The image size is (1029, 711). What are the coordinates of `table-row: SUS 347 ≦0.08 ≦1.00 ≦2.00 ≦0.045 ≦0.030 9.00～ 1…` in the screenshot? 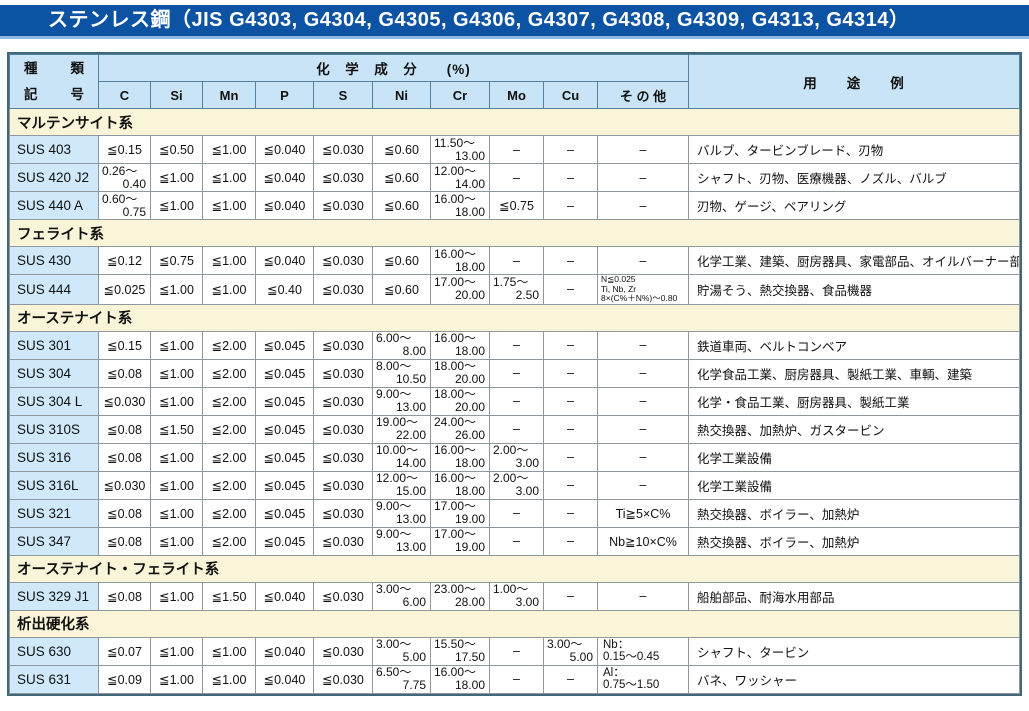 It's located at (514, 541).